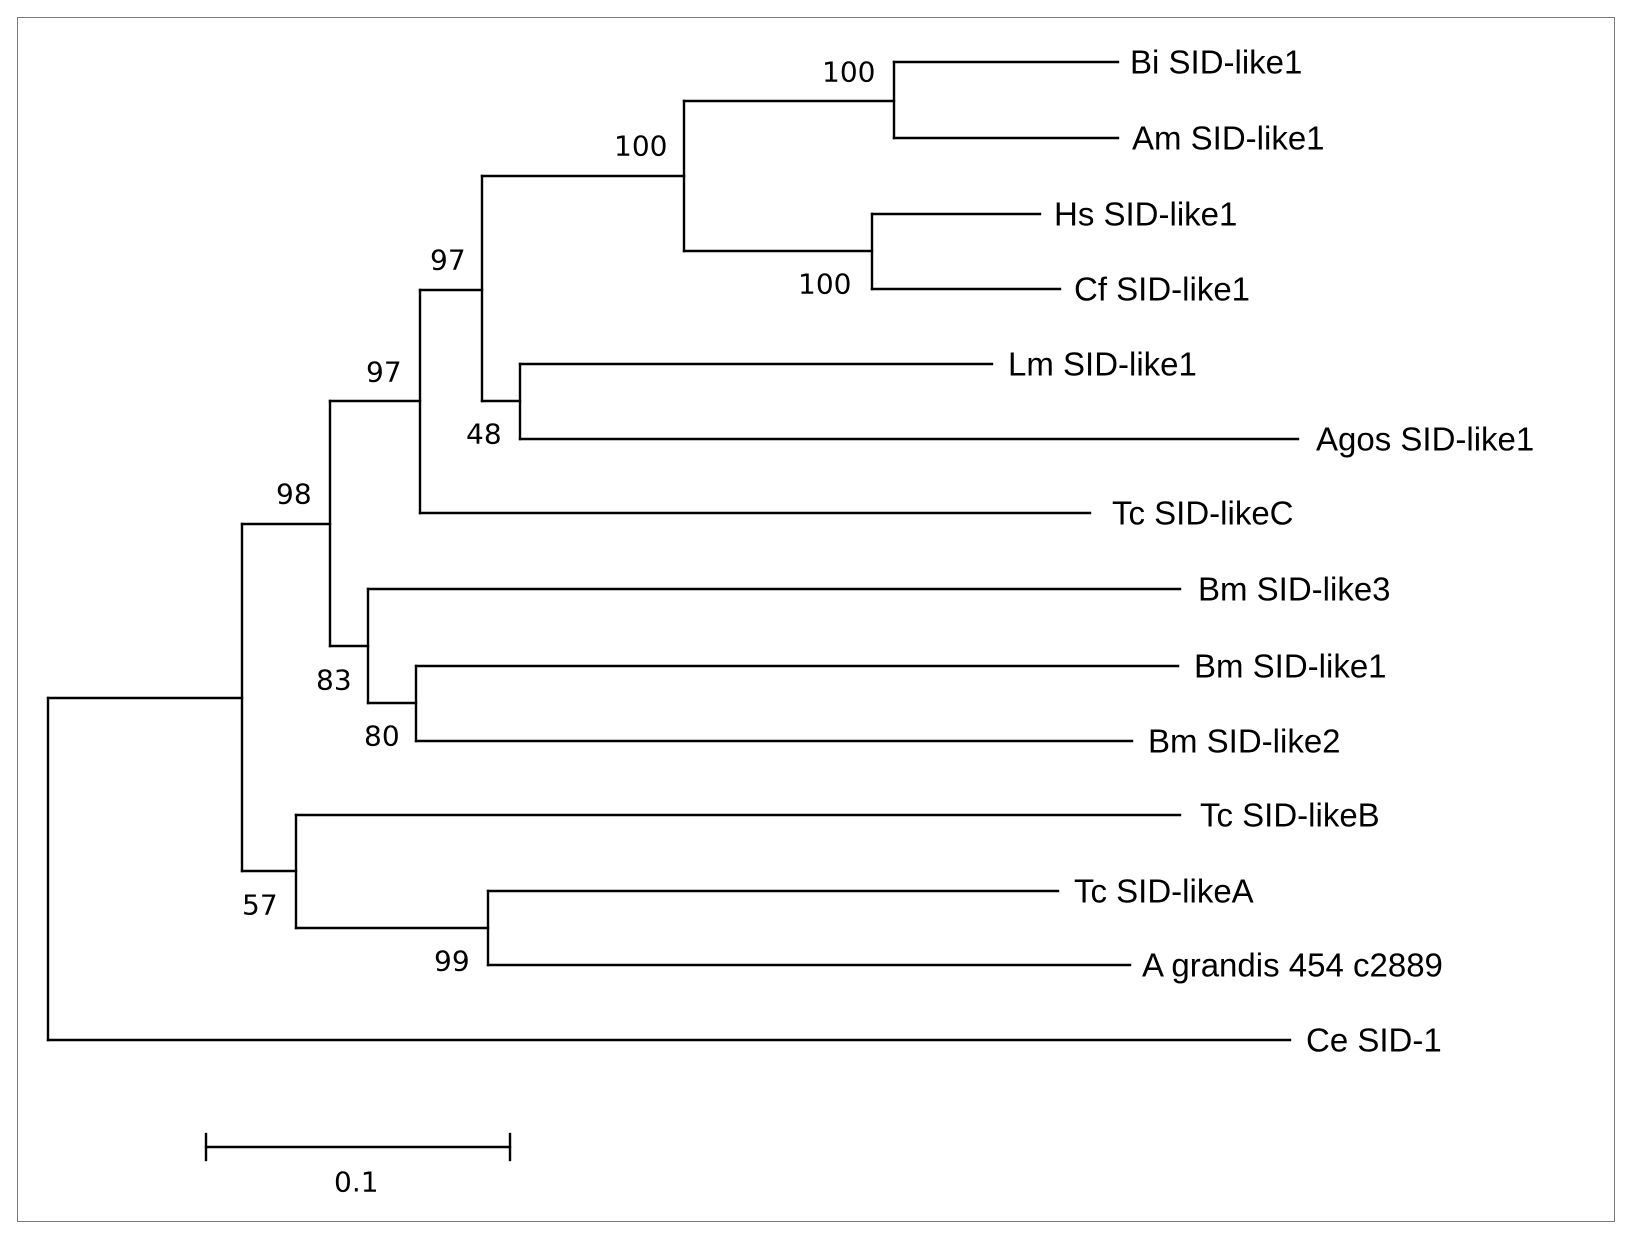 The width and height of the screenshot is (1632, 1239). I want to click on support-value-hs-cf: 100, so click(824, 284).